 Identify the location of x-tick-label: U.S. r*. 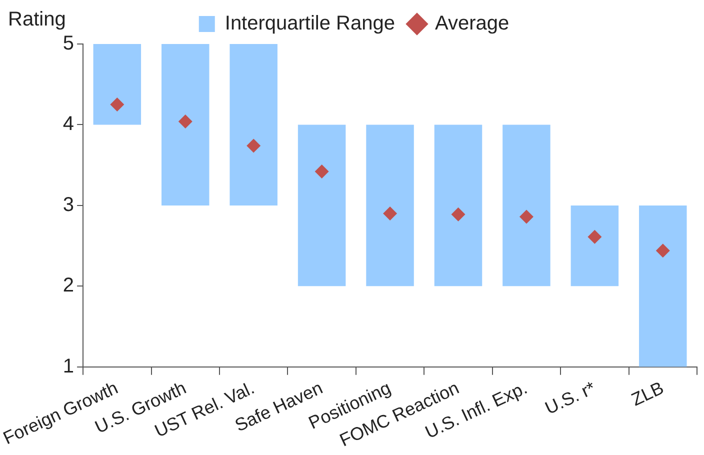
(570, 398).